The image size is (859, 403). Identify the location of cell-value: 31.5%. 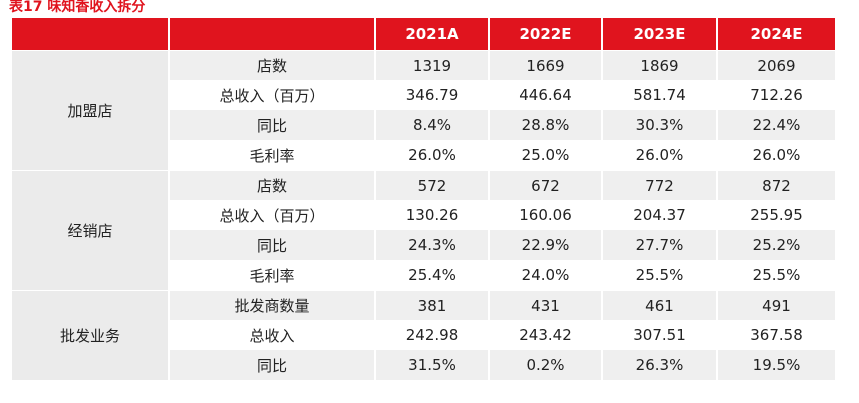
(431, 365).